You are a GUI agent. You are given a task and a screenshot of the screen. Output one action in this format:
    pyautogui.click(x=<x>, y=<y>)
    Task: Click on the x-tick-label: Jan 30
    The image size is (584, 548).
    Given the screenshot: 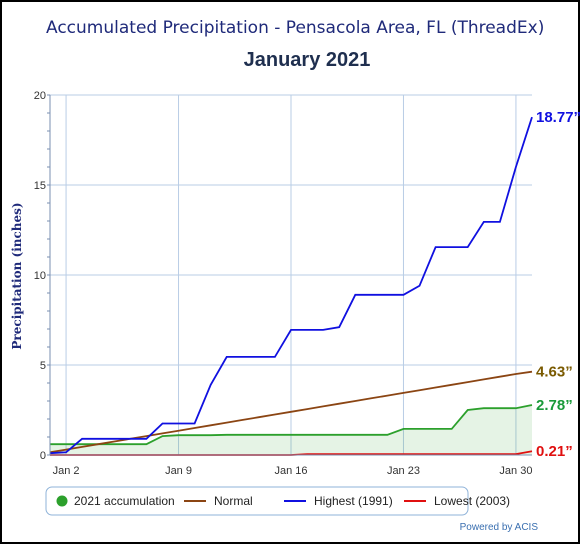 What is the action you would take?
    pyautogui.click(x=515, y=471)
    